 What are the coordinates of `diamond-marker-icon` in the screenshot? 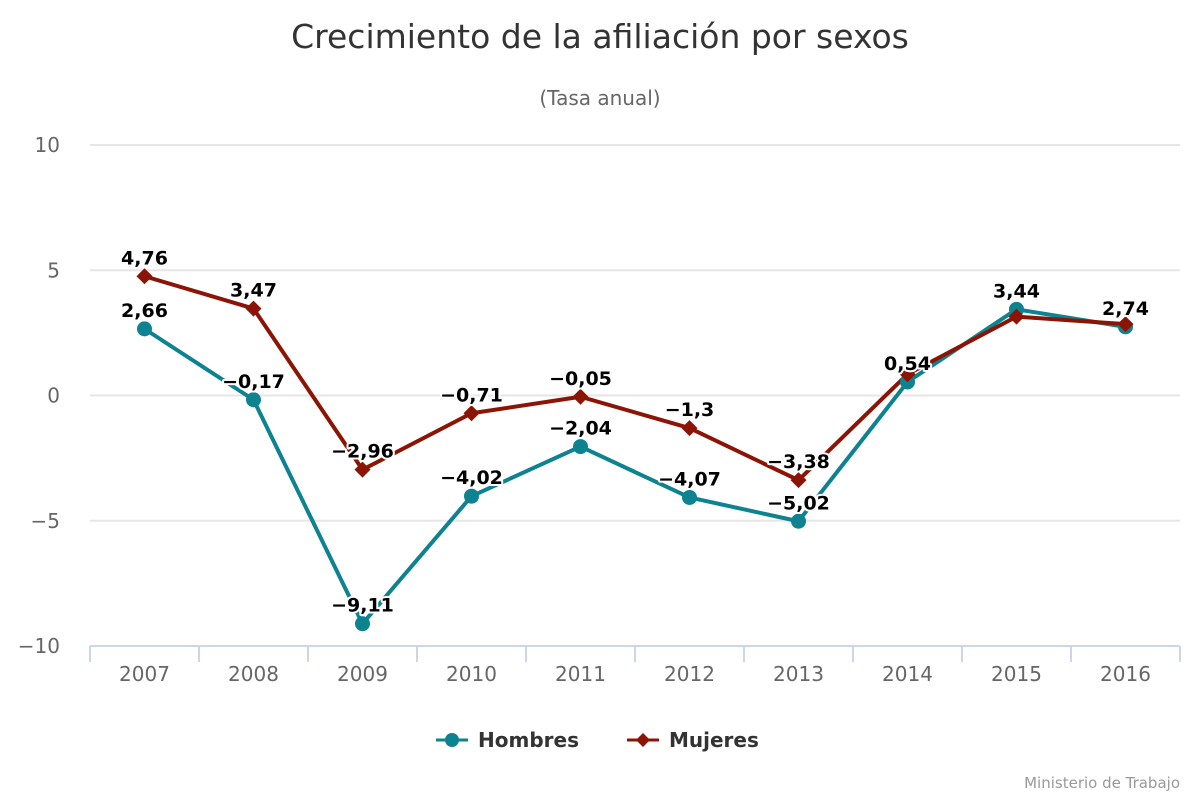 It's located at (643, 740).